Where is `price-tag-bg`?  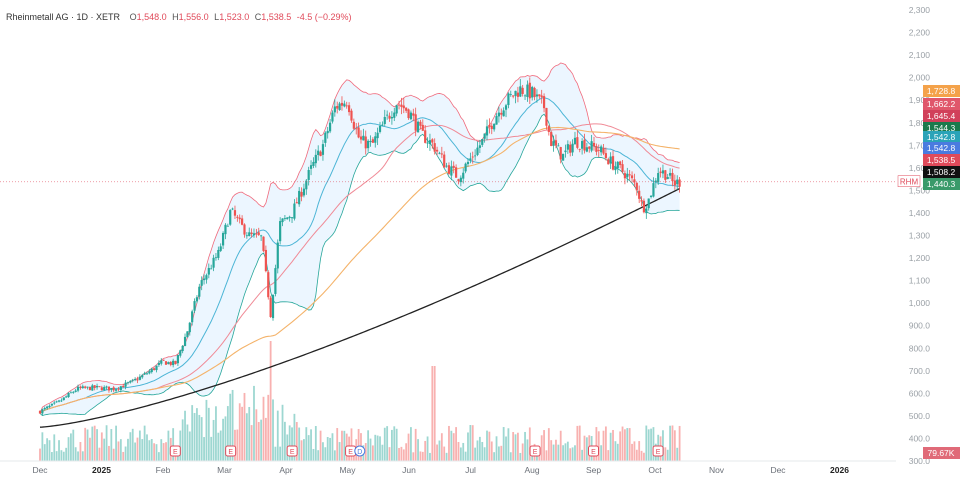
price-tag-bg is located at coordinates (941, 172).